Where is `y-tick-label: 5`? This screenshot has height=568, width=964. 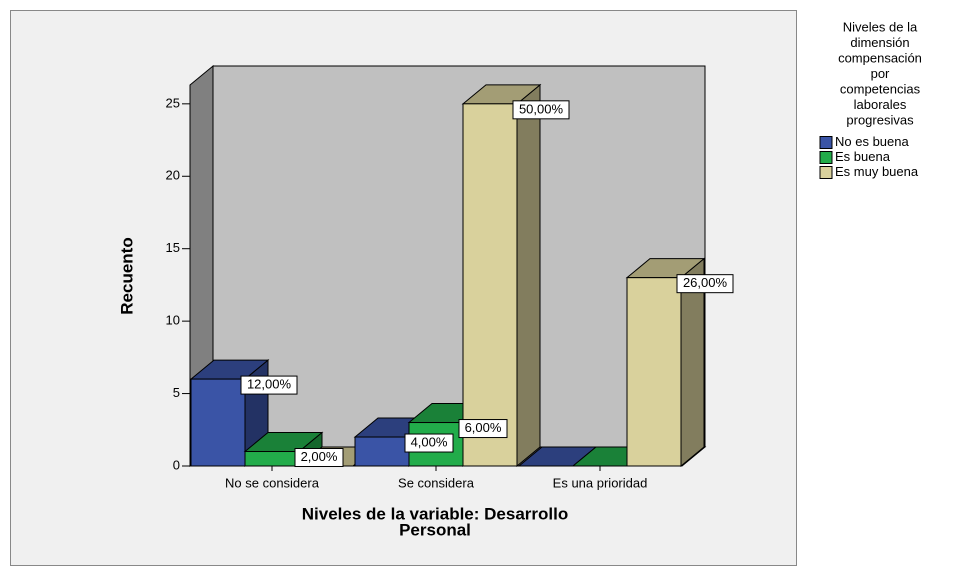 y-tick-label: 5 is located at coordinates (176, 392).